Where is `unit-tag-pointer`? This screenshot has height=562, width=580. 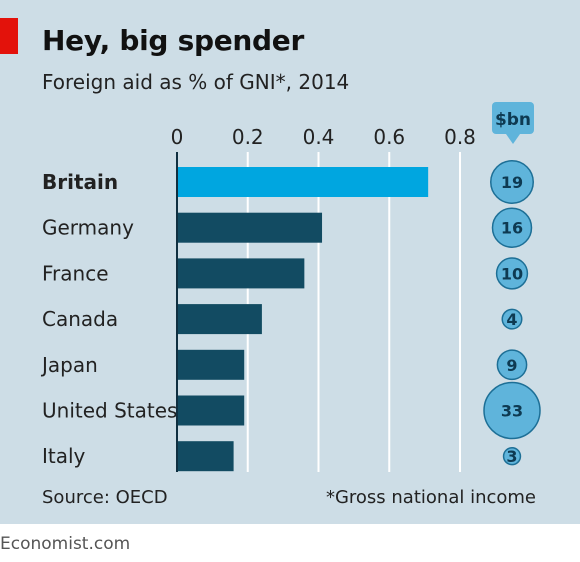 unit-tag-pointer is located at coordinates (513, 139).